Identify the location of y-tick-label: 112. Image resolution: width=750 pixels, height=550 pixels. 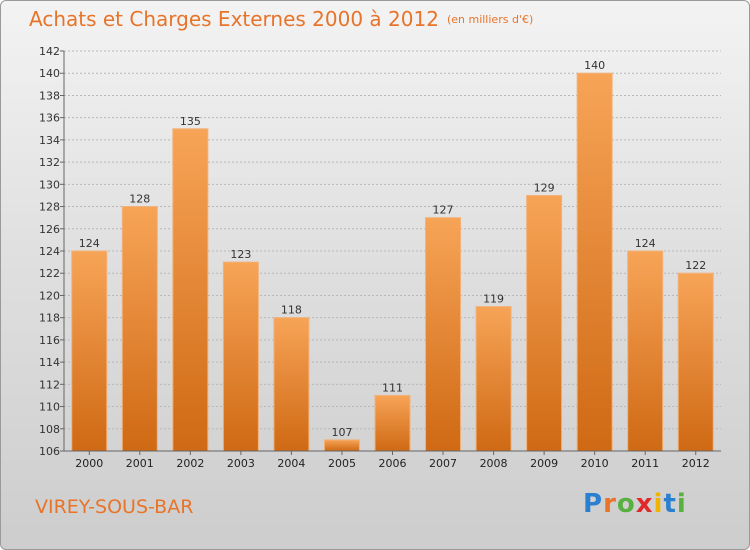
(49, 384).